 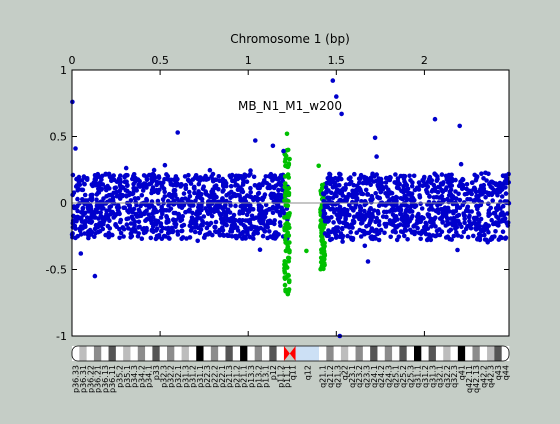 What do you see at coordinates (56, 270) in the screenshot?
I see `y-tick-label: -0.5` at bounding box center [56, 270].